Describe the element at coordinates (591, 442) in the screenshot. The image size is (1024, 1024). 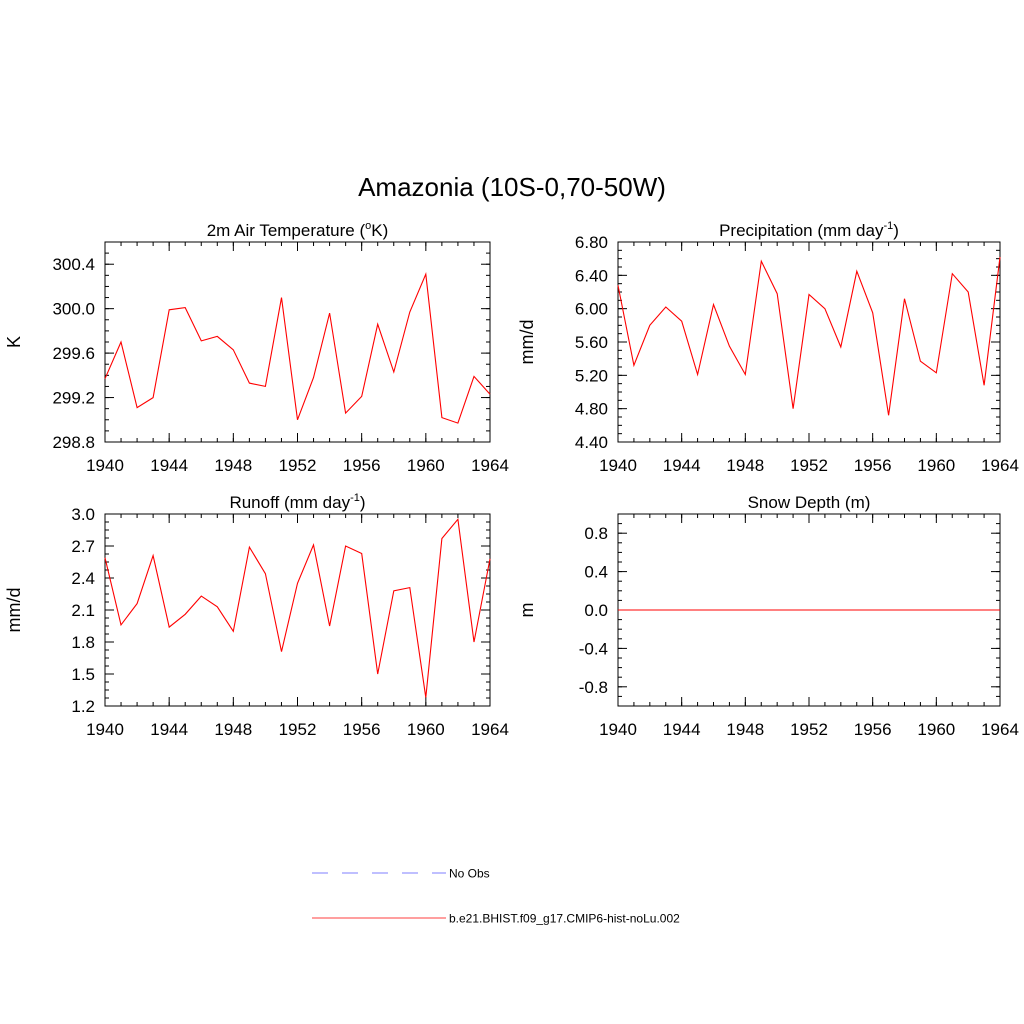
I see `y-tick-label: 4.40` at that location.